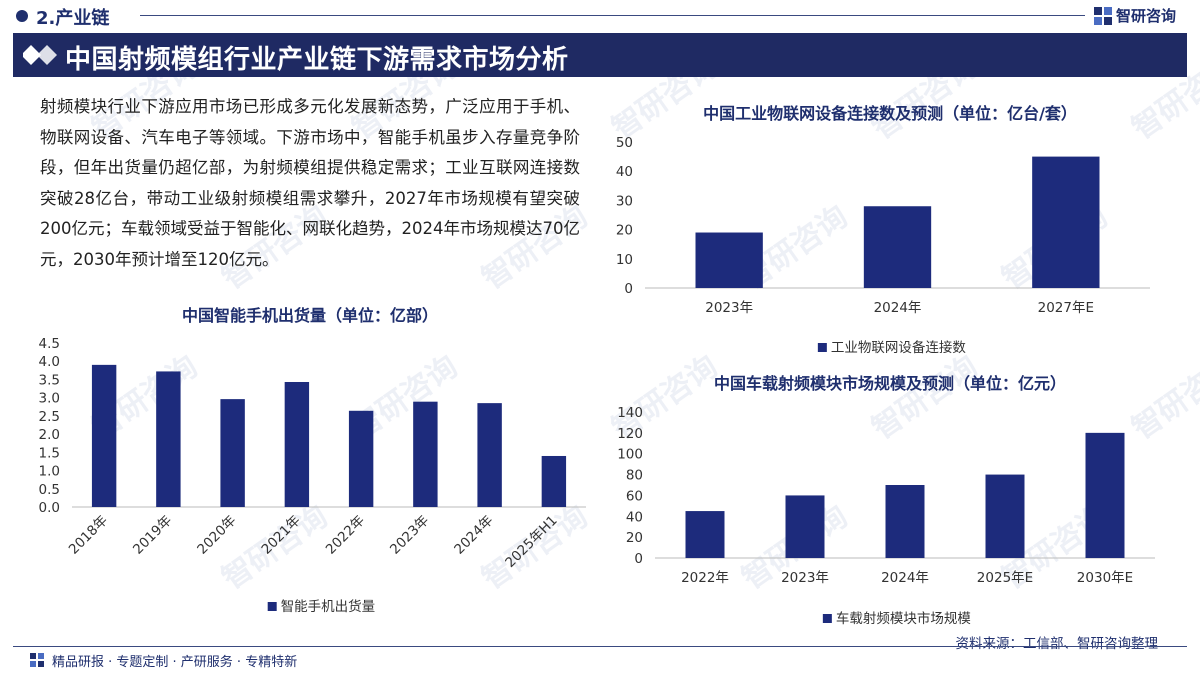  I want to click on x-tick-label: 2027年E, so click(1066, 308).